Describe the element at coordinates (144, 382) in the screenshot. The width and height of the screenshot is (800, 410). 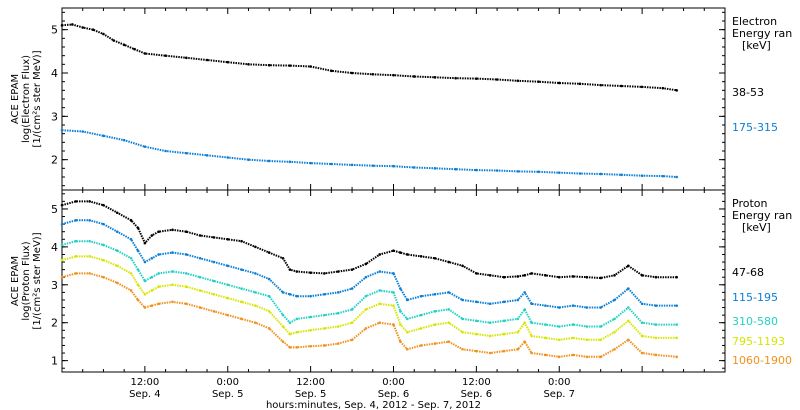
I see `x-tick-time-label: 12:00` at that location.